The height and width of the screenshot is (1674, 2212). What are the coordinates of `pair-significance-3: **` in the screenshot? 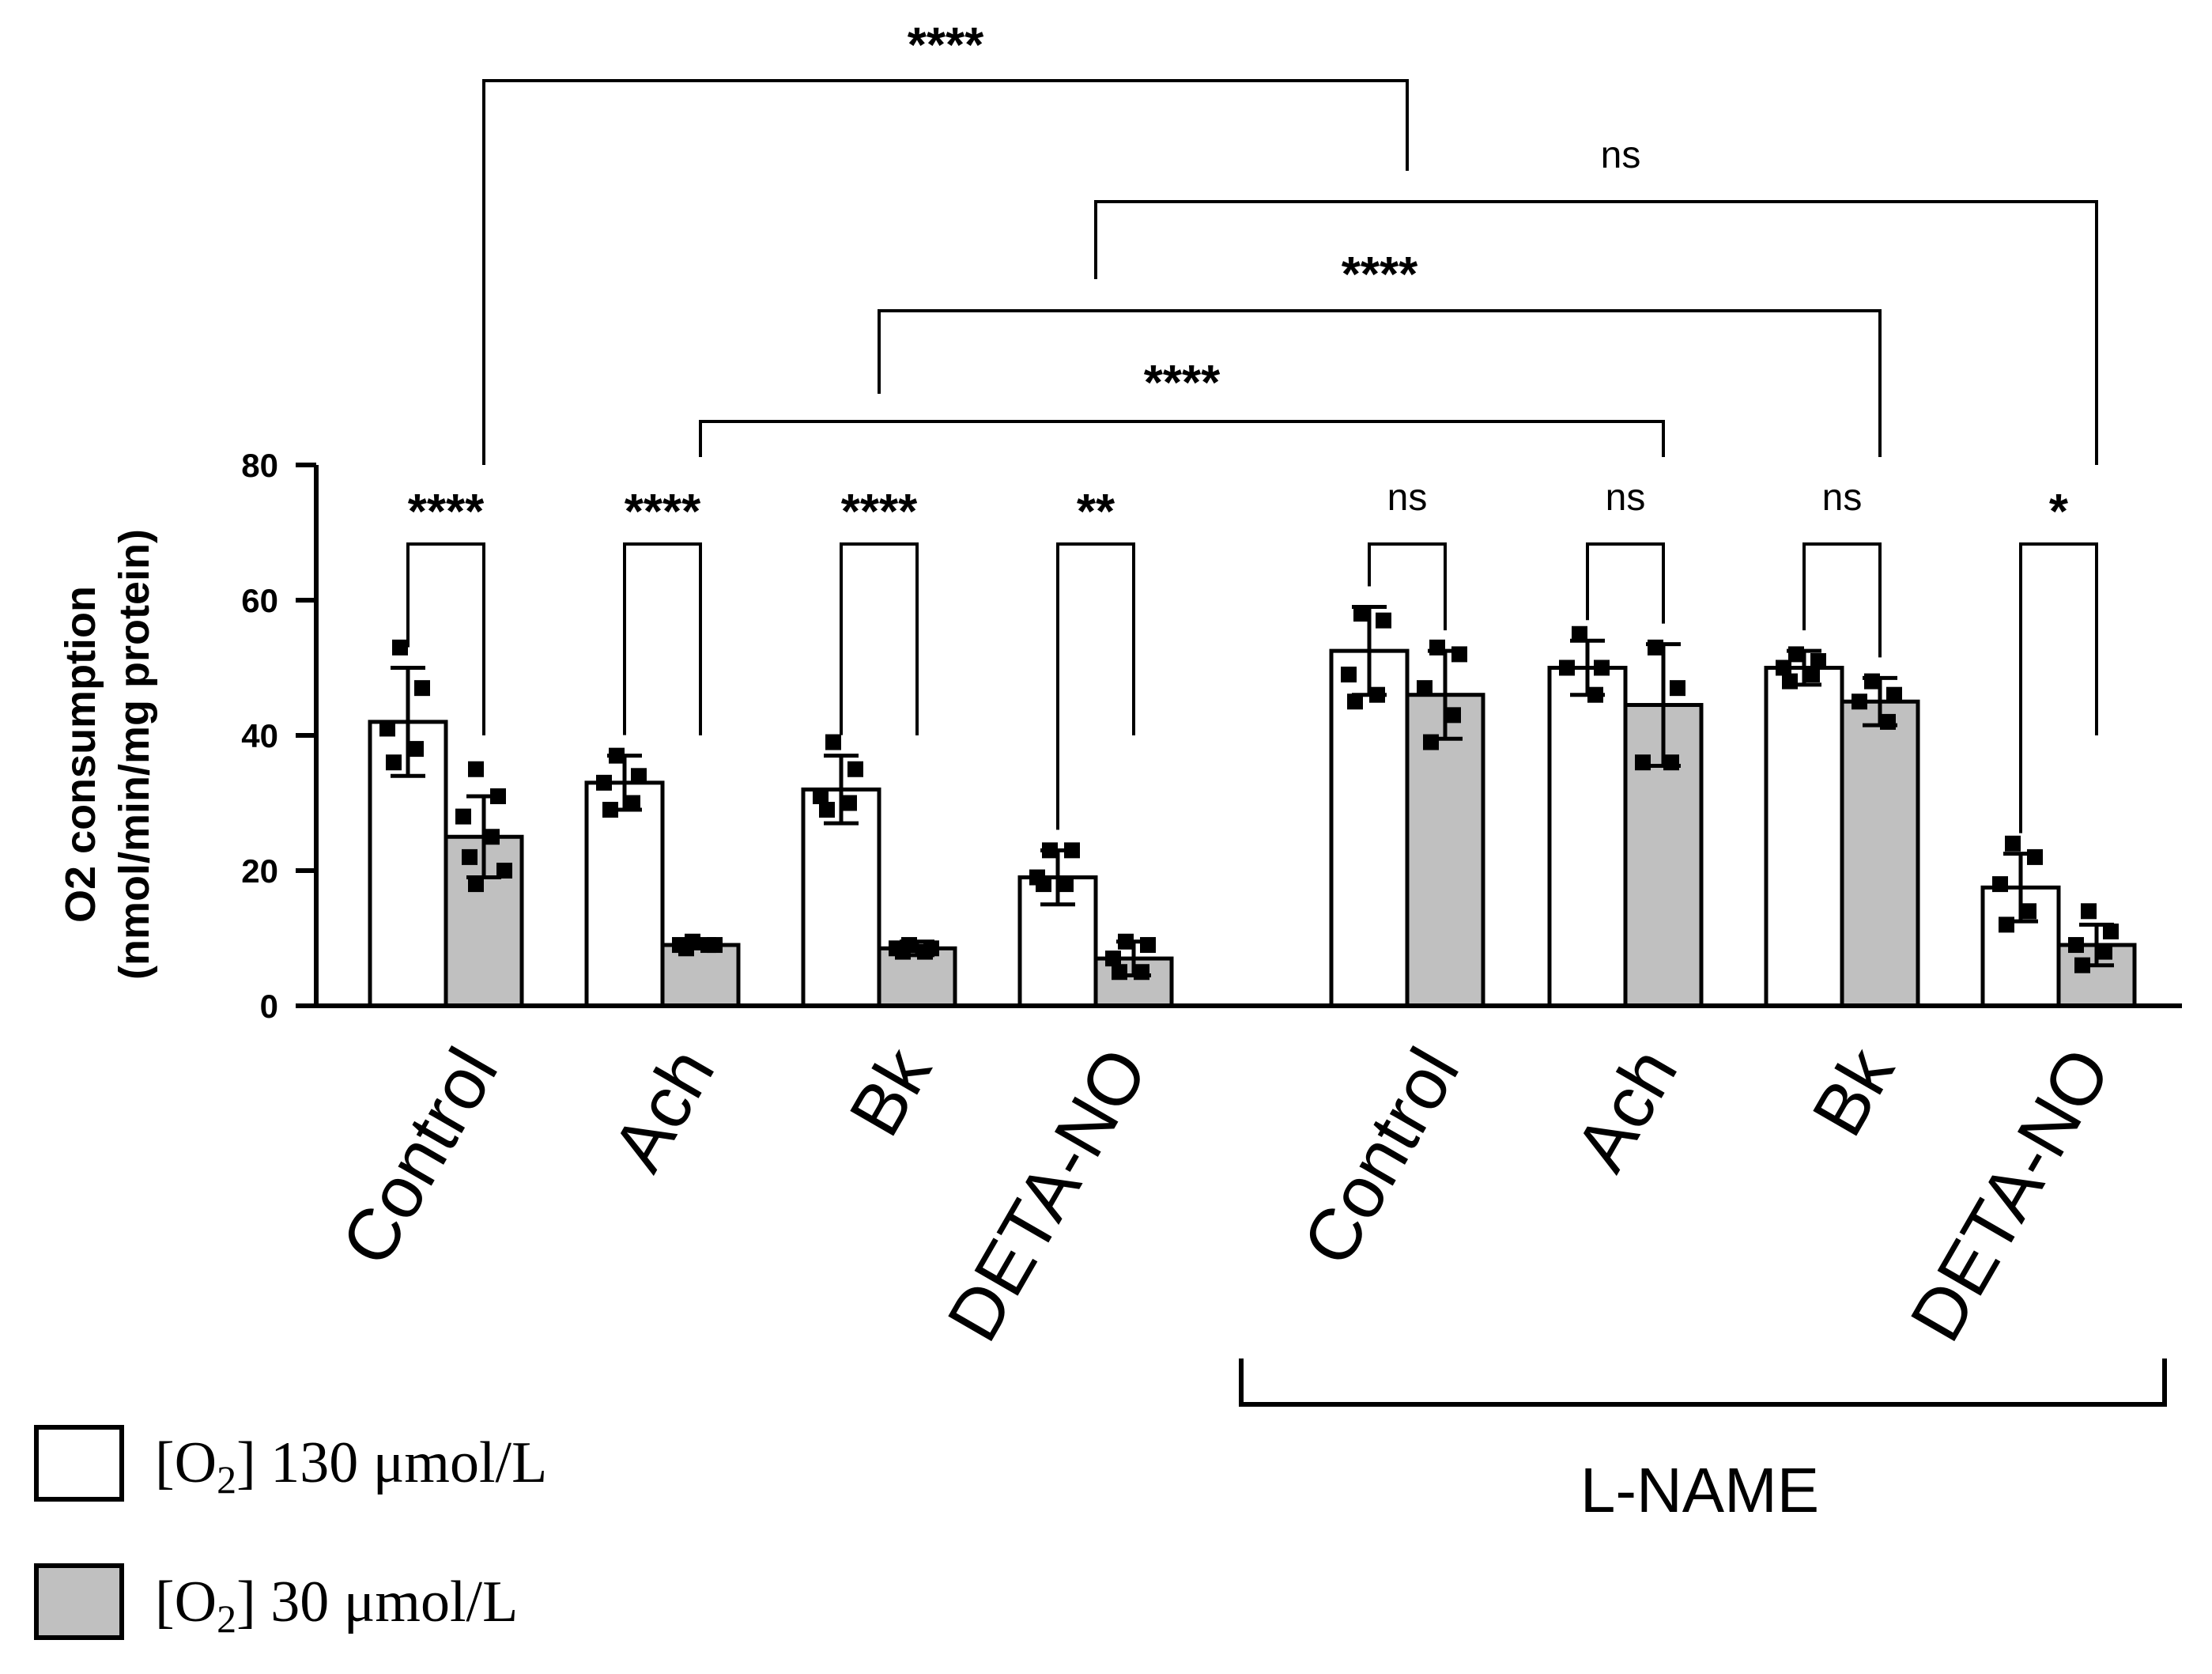 It's located at (1096, 512).